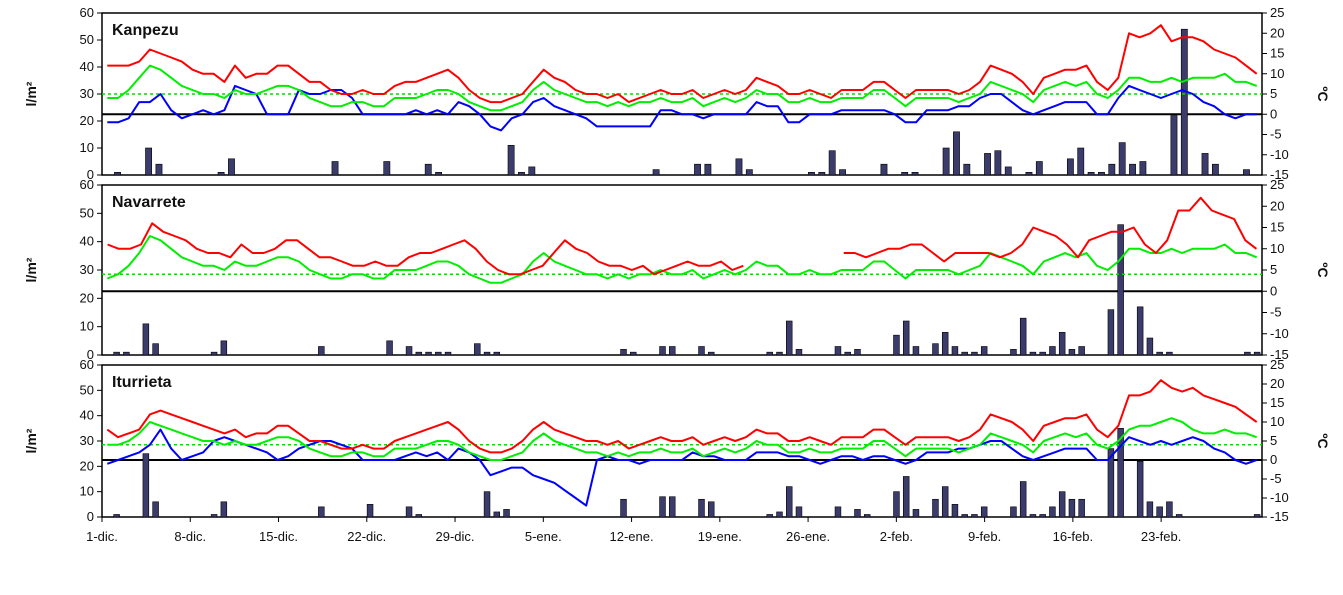 The image size is (1343, 595). What do you see at coordinates (145, 30) in the screenshot?
I see `panel-title: Kanpezu` at bounding box center [145, 30].